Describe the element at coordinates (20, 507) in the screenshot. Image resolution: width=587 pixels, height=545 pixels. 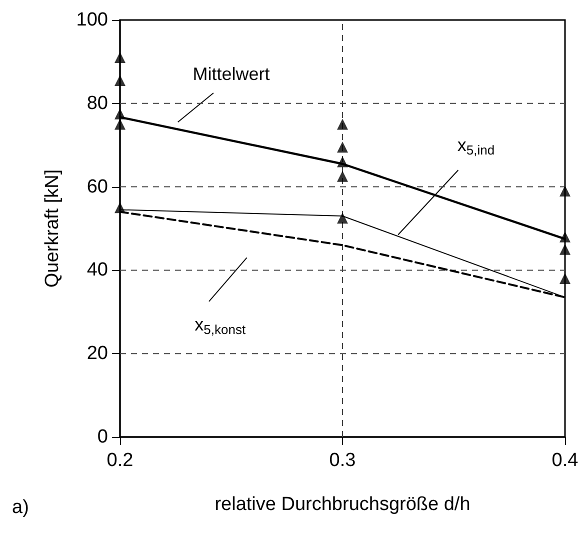
I see `text: a)` at that location.